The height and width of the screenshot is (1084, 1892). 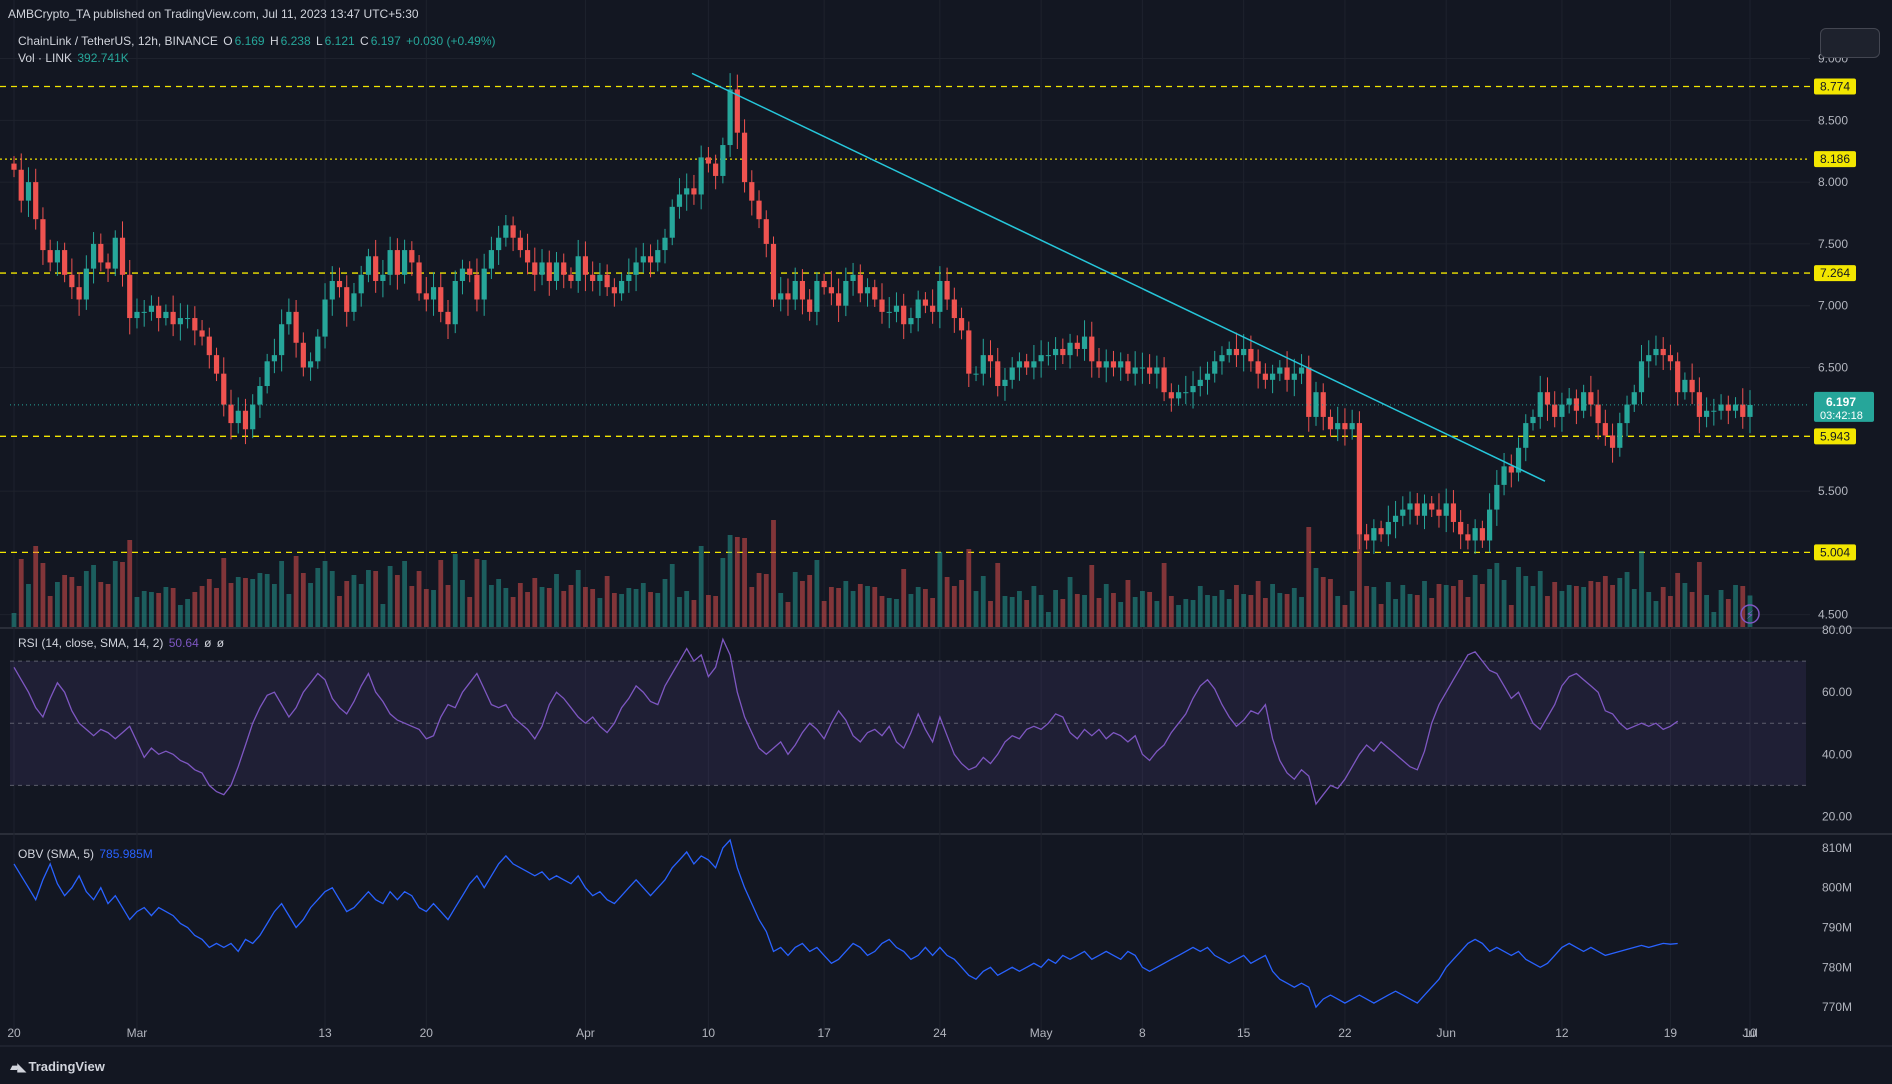 What do you see at coordinates (122, 643) in the screenshot?
I see `rsi-legend: RSI (14, close, SMA, 14, 2) 50.64 ø ø` at bounding box center [122, 643].